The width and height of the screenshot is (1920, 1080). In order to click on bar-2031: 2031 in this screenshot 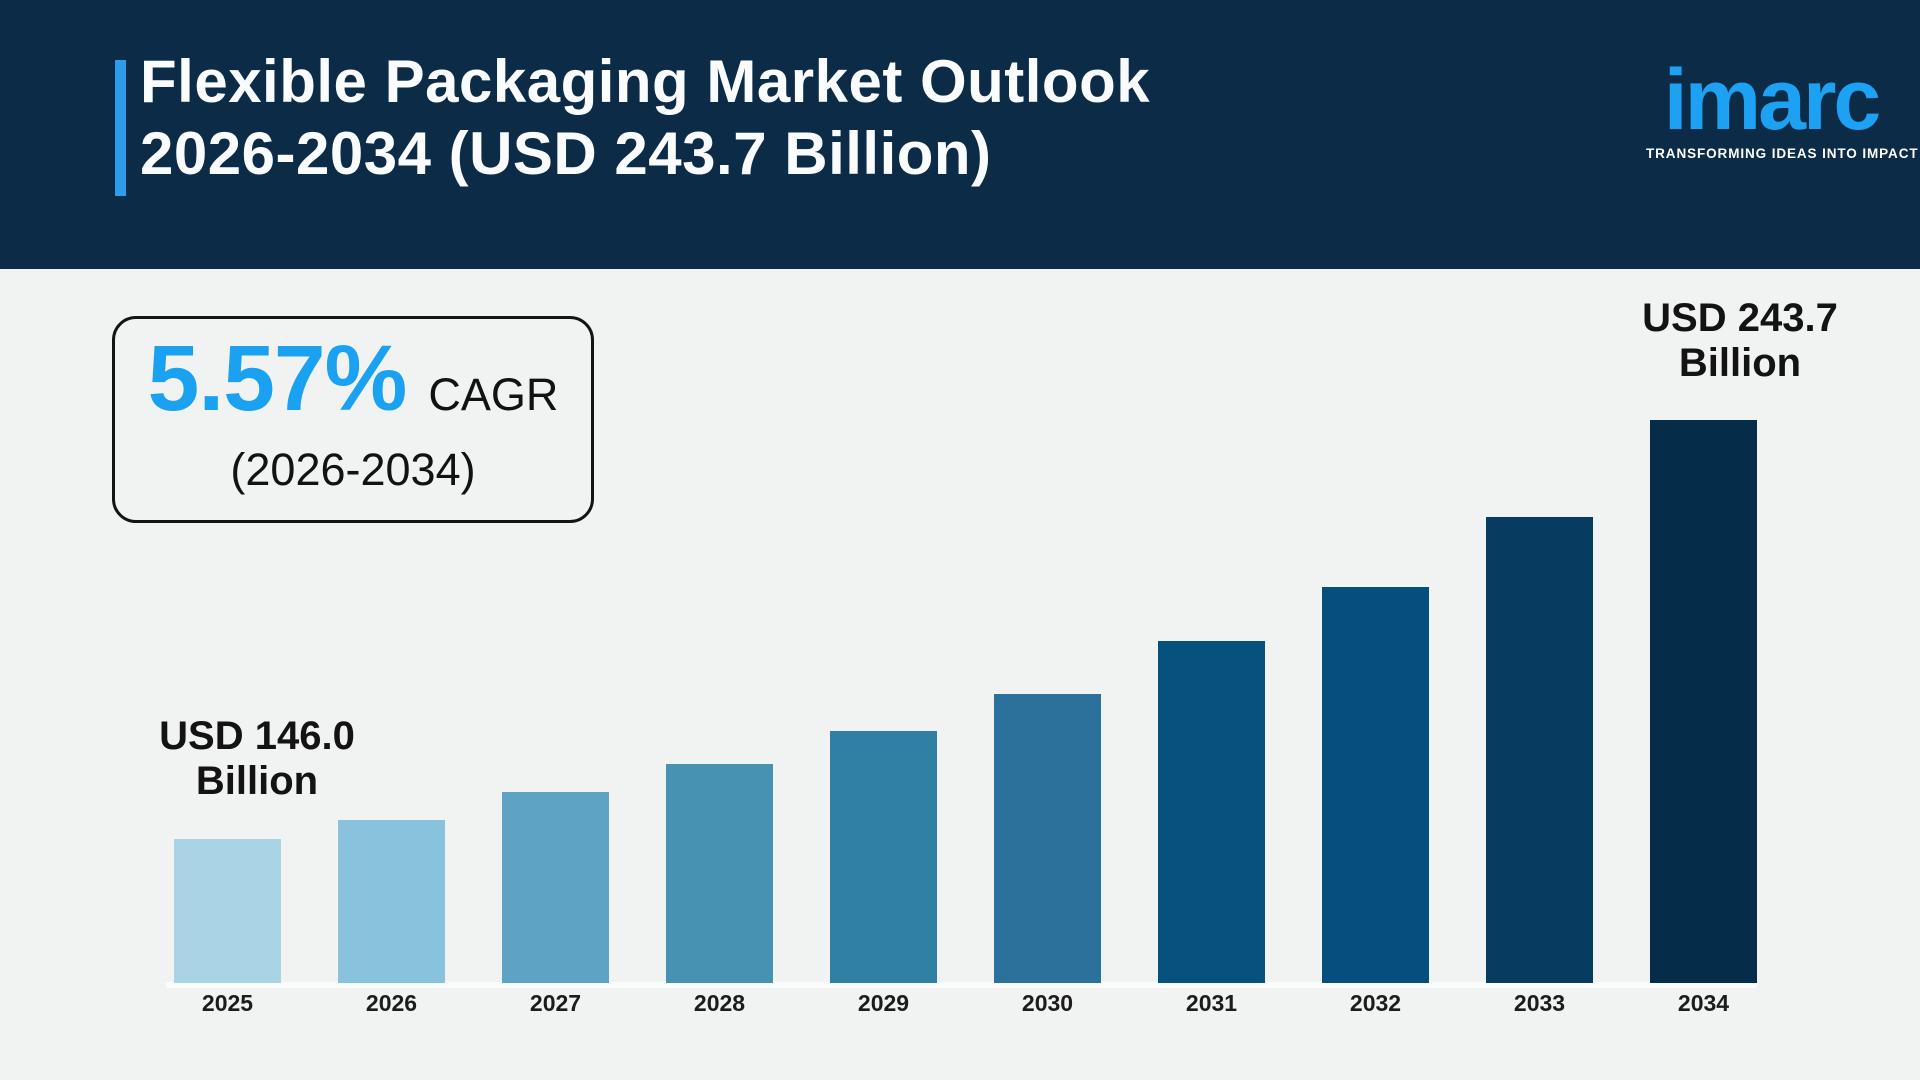, I will do `click(1211, 828)`.